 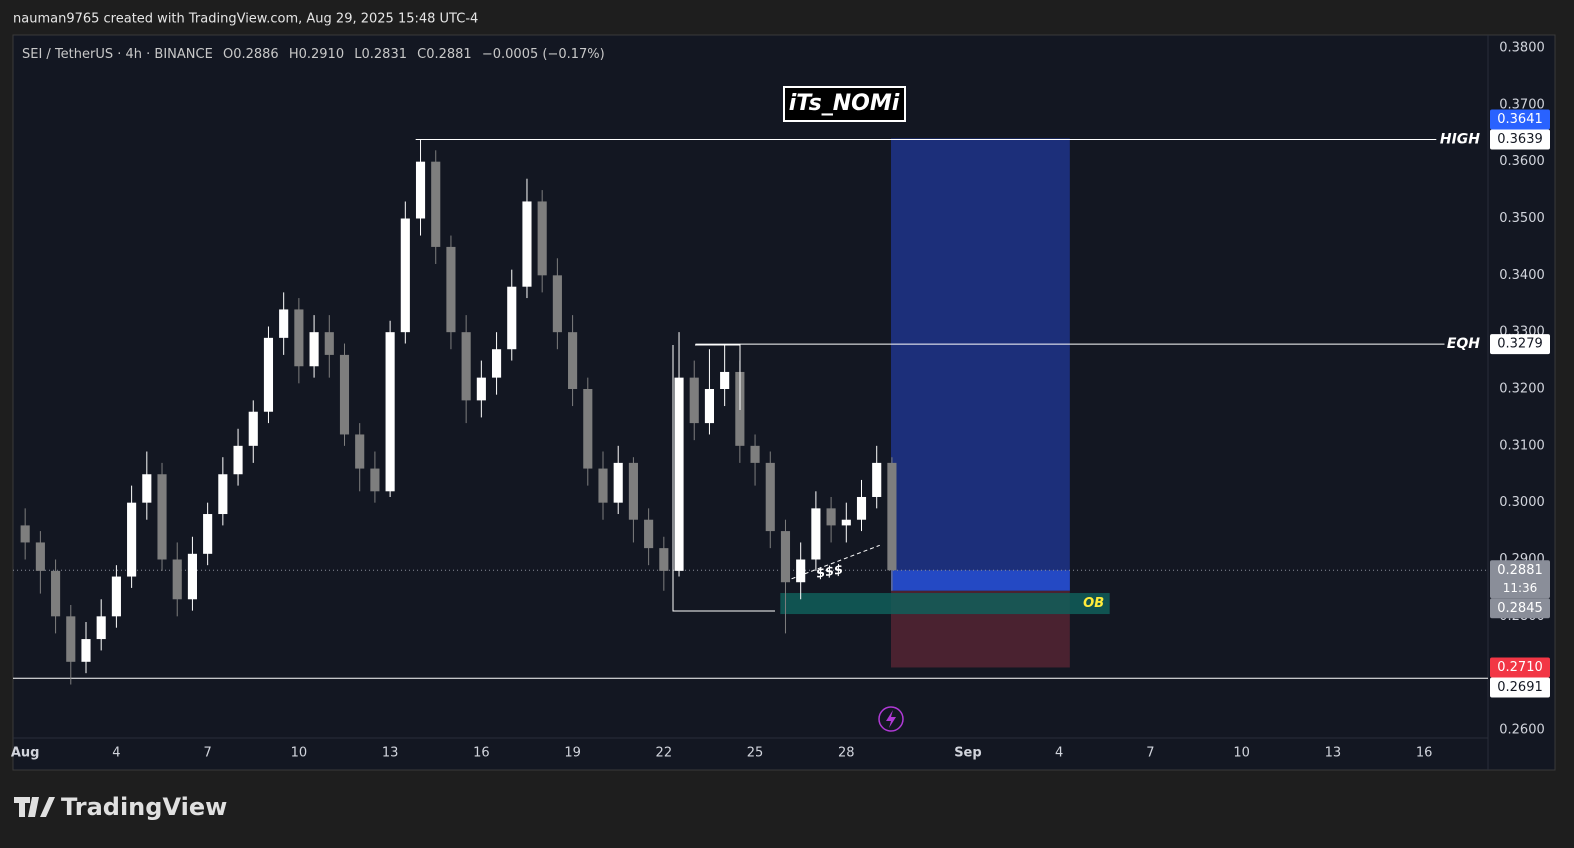 I want to click on x-tick-label: 19, so click(x=572, y=753).